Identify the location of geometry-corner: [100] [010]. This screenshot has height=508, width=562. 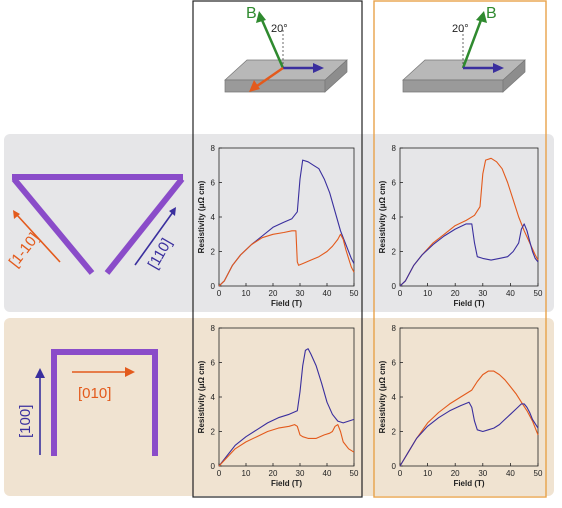
(87, 402).